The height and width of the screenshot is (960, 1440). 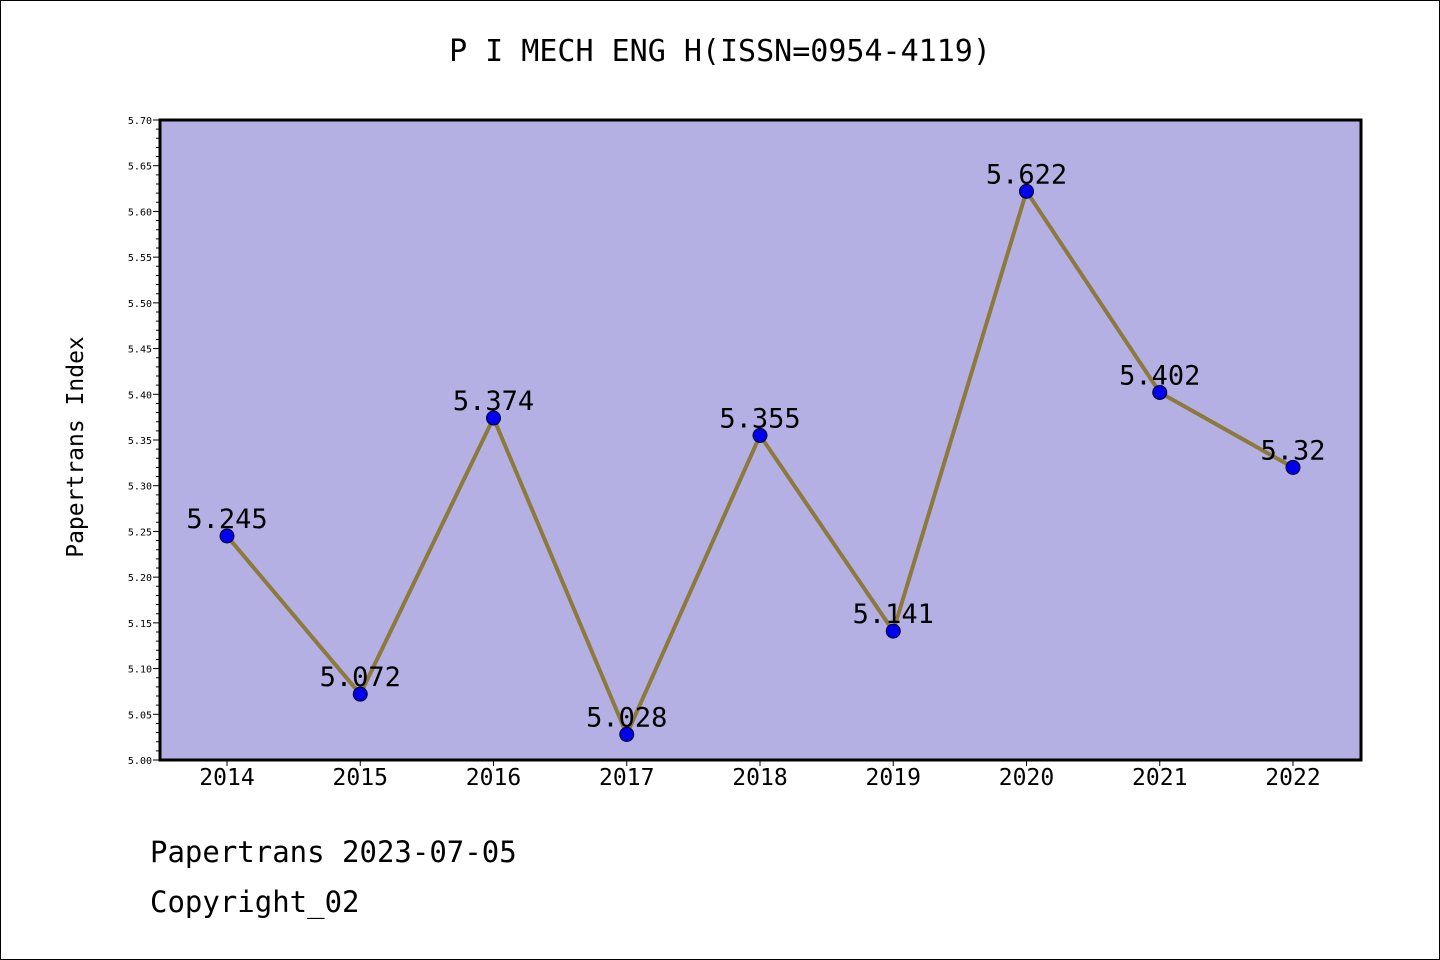 What do you see at coordinates (720, 51) in the screenshot?
I see `chart-title: P I MECH ENG H(ISSN=0954-4119)` at bounding box center [720, 51].